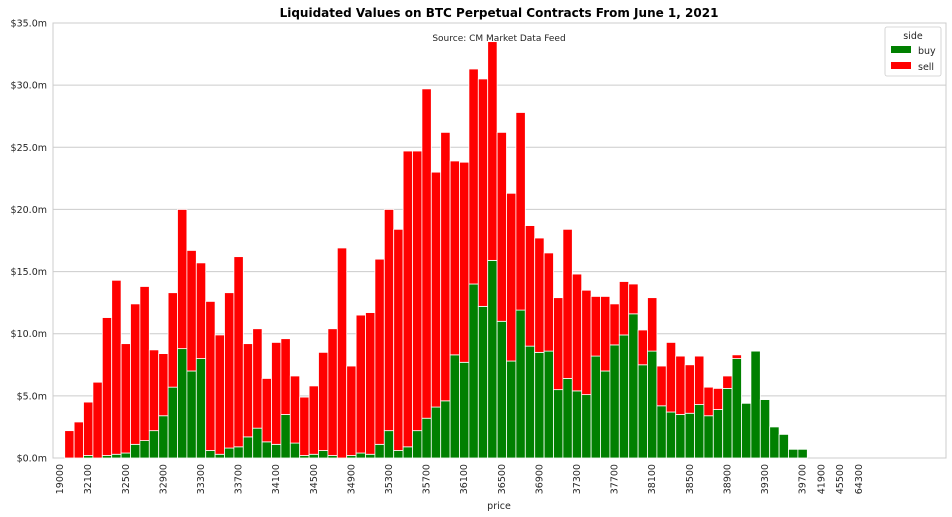 This screenshot has height=517, width=952. Describe the element at coordinates (901, 49) in the screenshot. I see `legend-swatch-buy` at that location.